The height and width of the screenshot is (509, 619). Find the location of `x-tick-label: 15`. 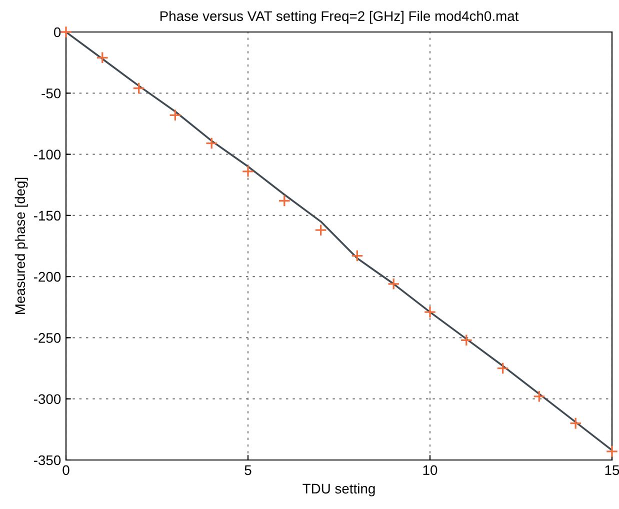

x-tick-label: 15 is located at coordinates (612, 470).